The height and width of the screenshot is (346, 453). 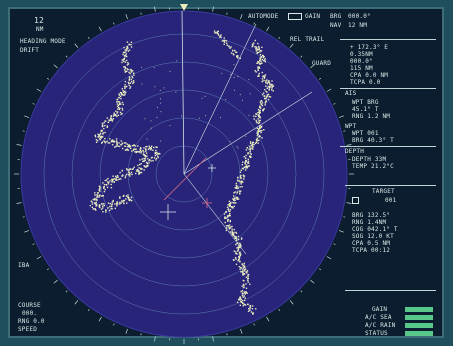 What do you see at coordinates (354, 151) in the screenshot?
I see `depth-title: DEPTH` at bounding box center [354, 151].